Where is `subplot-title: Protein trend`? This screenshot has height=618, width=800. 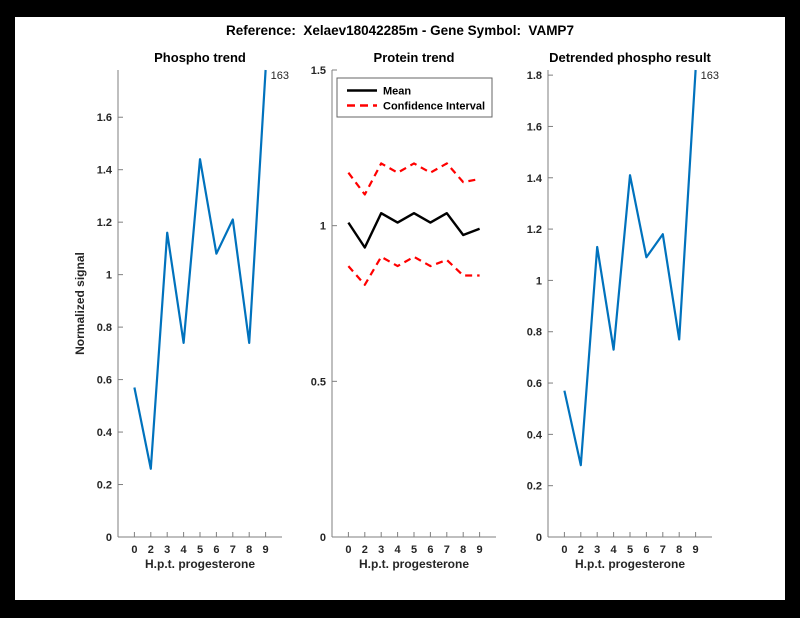
subplot-title: Protein trend is located at coordinates (414, 57).